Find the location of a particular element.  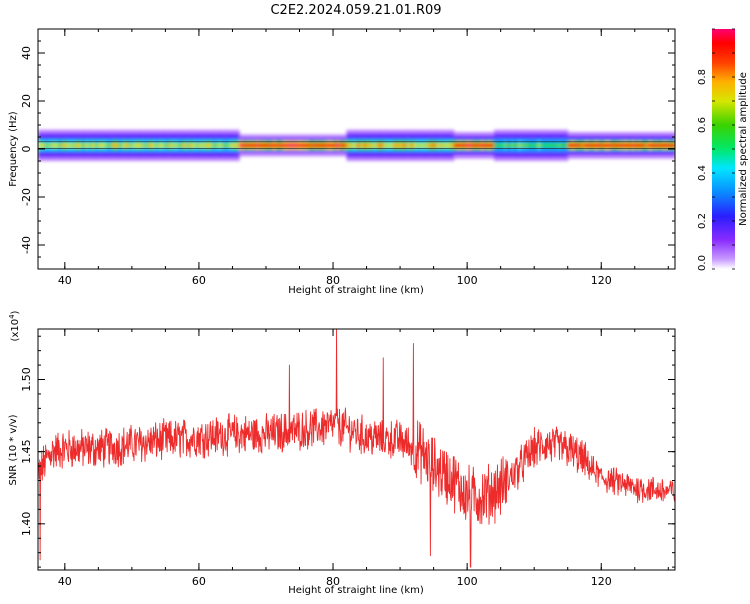

colorbar-tick-label: 0.4 is located at coordinates (702, 173).